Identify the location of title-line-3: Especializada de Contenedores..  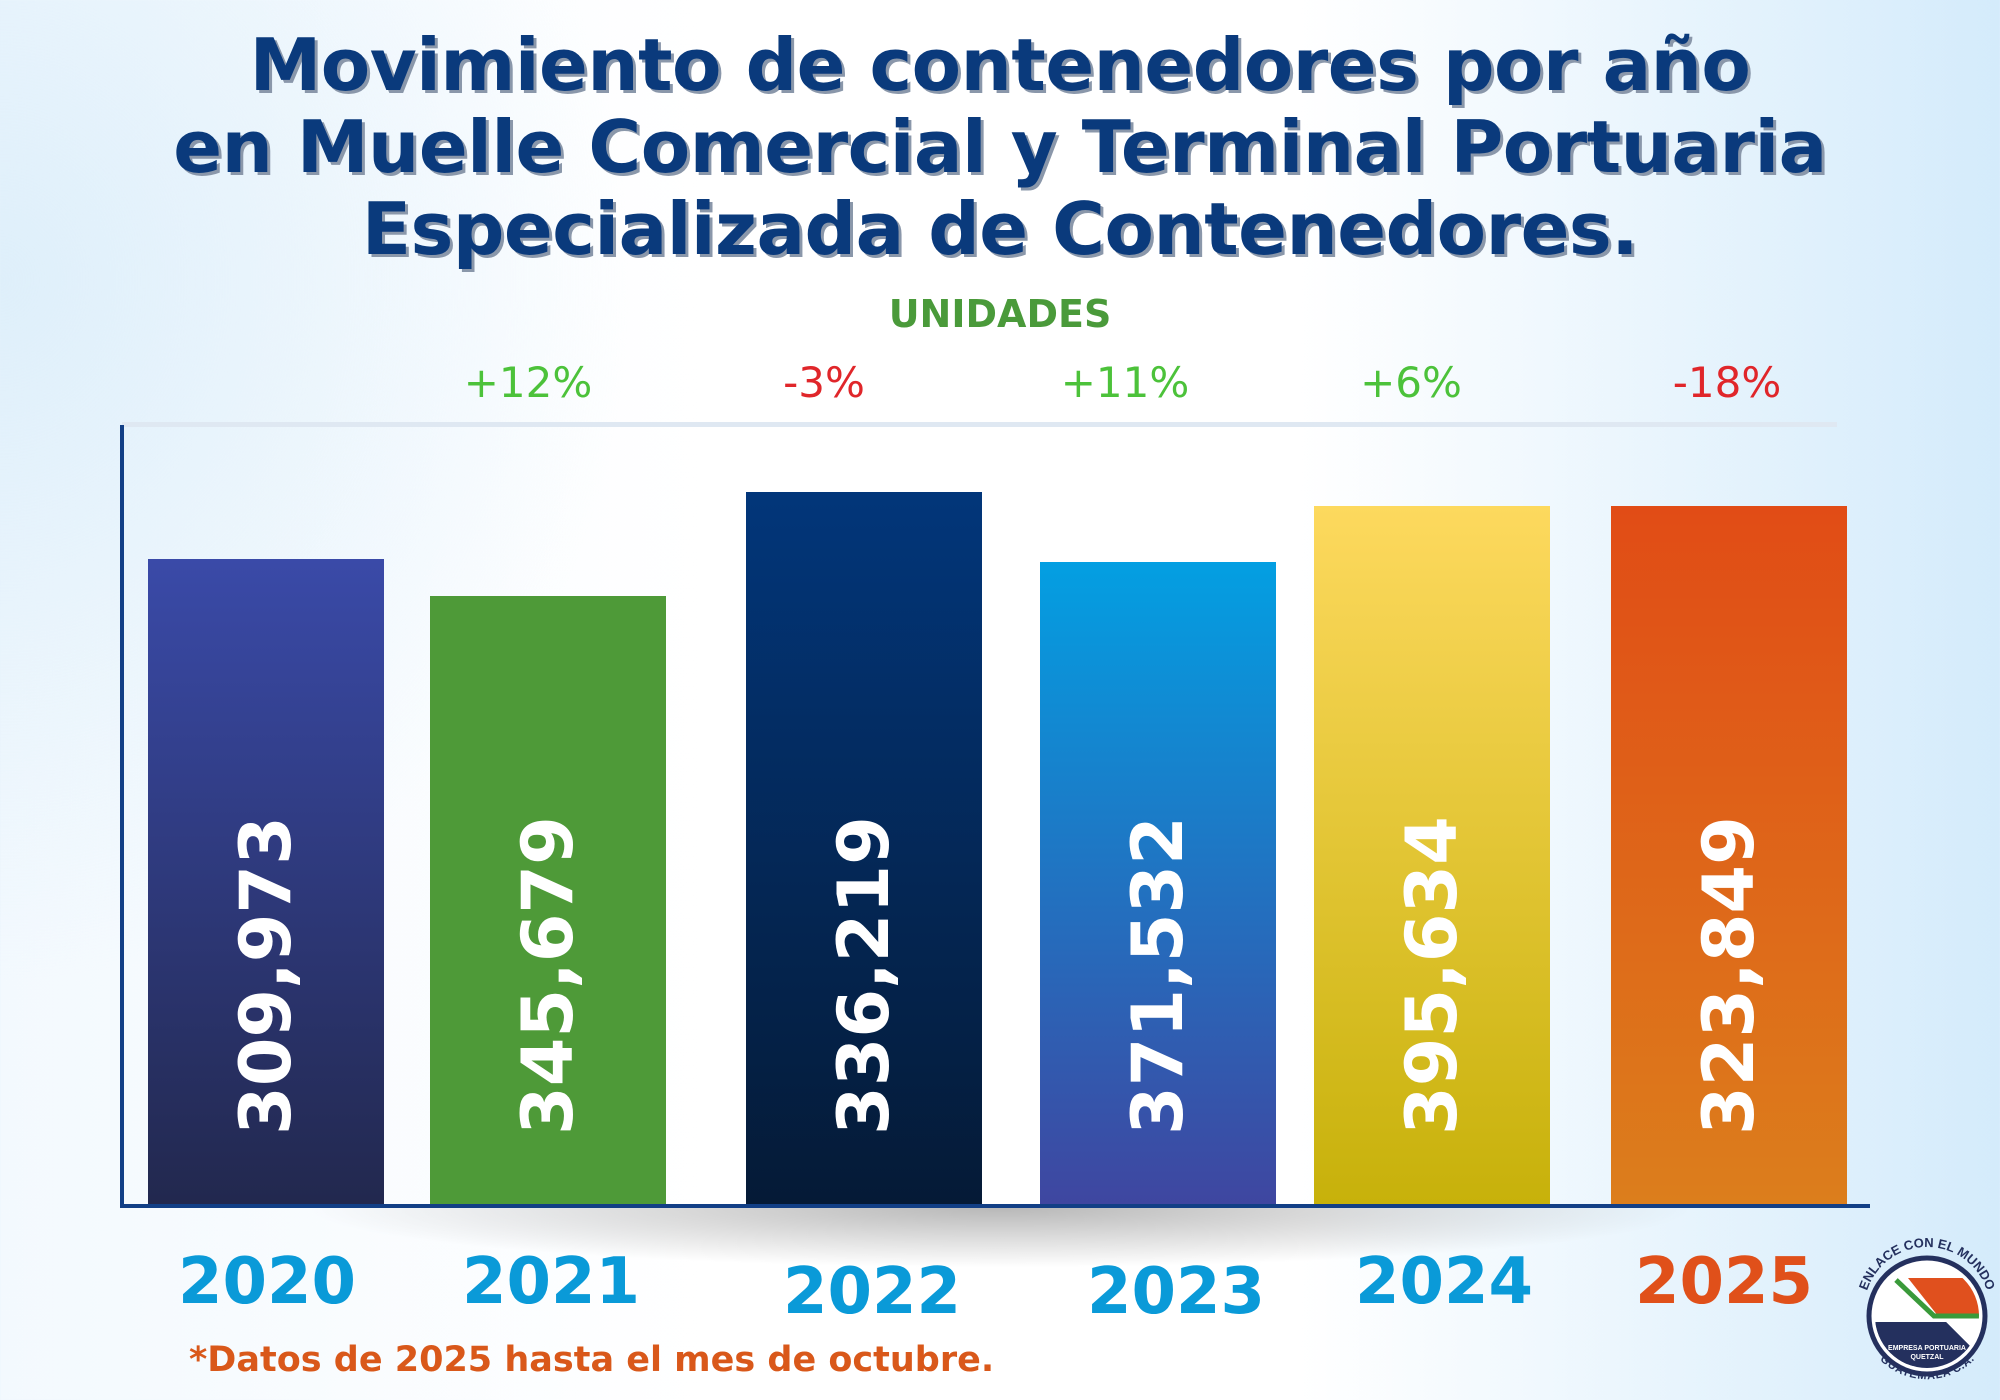
(1000, 229).